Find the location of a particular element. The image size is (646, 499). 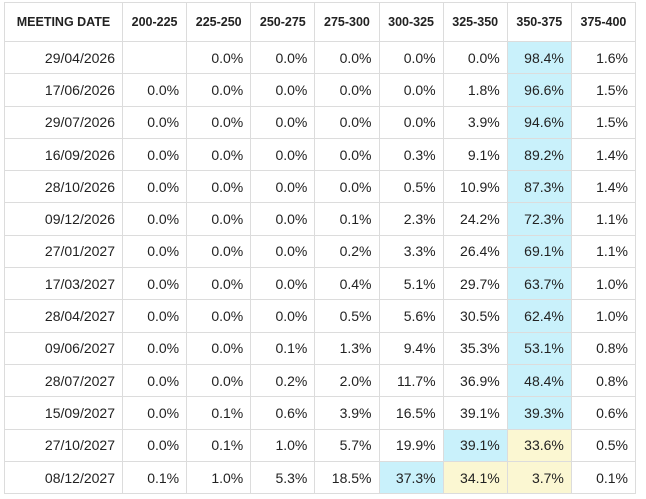

probability-cell: 9.1% is located at coordinates (475, 154).